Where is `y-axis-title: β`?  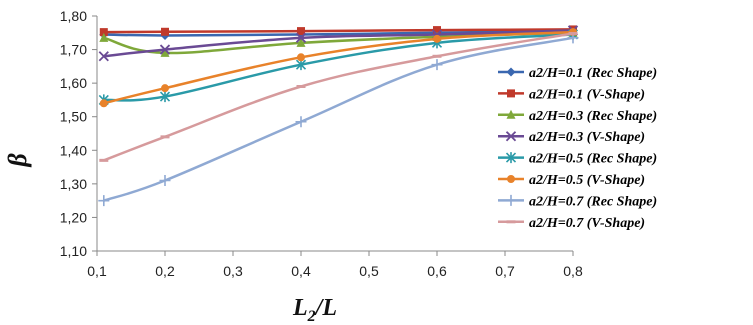 y-axis-title: β is located at coordinates (17, 160).